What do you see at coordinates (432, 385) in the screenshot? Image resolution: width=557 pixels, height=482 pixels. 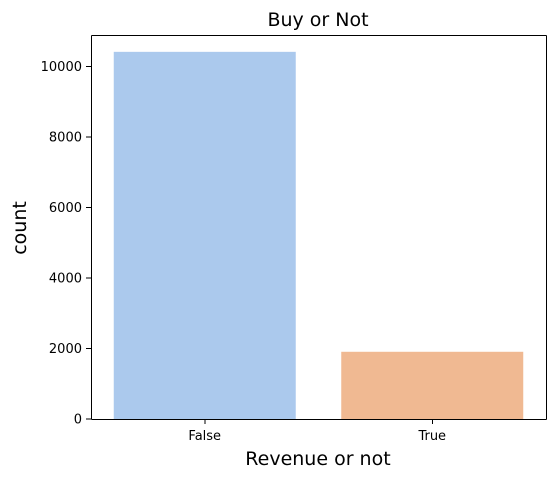 I see `bar-true` at bounding box center [432, 385].